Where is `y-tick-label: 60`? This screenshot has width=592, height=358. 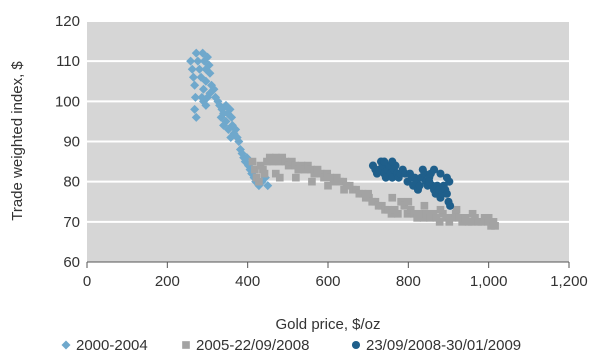
y-tick-label: 60 is located at coordinates (71, 262).